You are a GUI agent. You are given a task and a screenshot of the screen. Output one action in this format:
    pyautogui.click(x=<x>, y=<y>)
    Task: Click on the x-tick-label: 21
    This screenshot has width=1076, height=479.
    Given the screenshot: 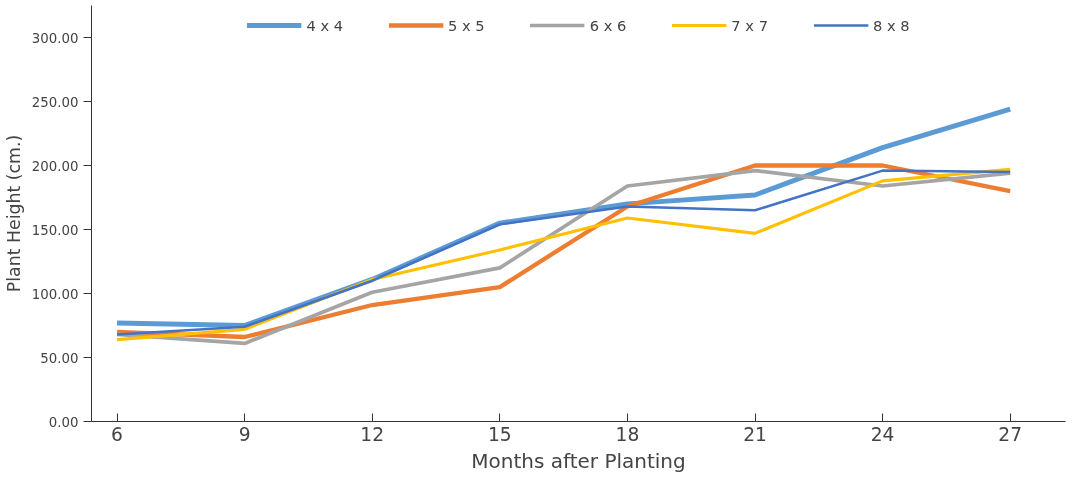 What is the action you would take?
    pyautogui.click(x=755, y=434)
    